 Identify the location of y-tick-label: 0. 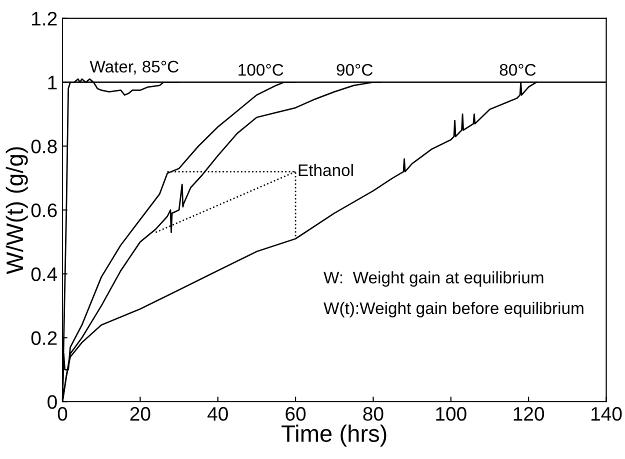
(52, 402).